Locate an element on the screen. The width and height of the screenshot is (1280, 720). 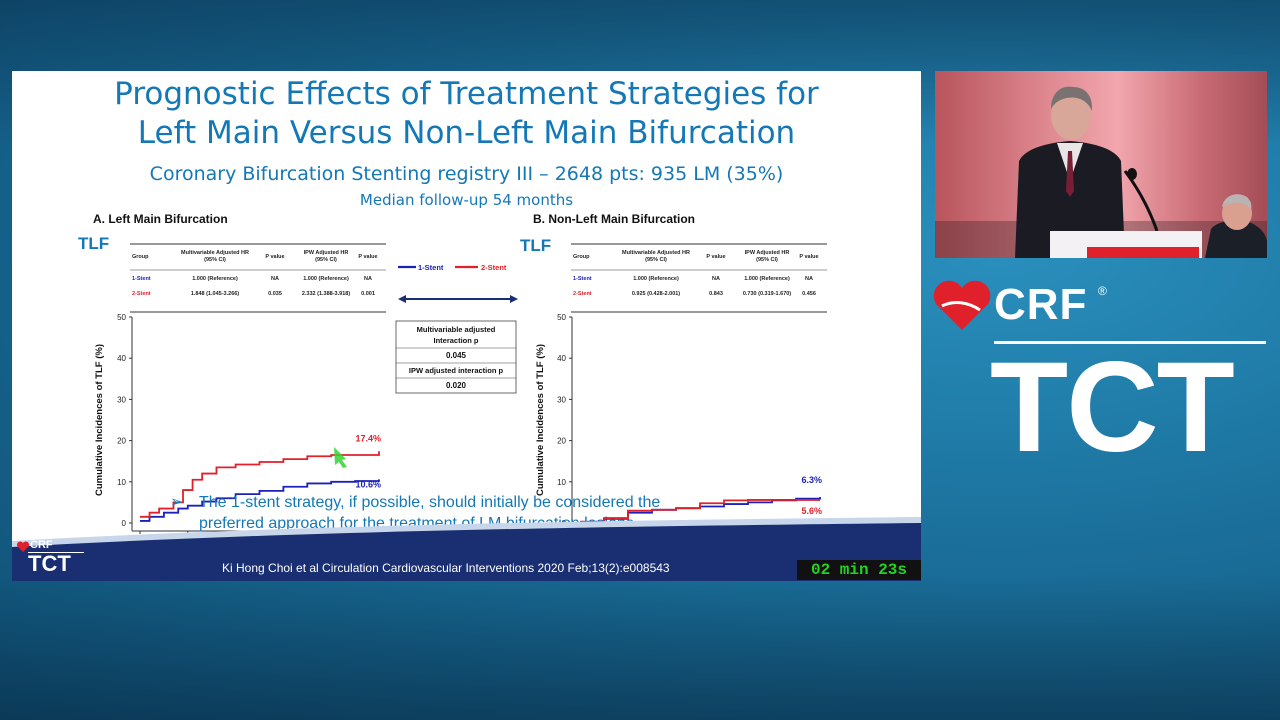
slide-logo: CRF TCT is located at coordinates (51, 559).